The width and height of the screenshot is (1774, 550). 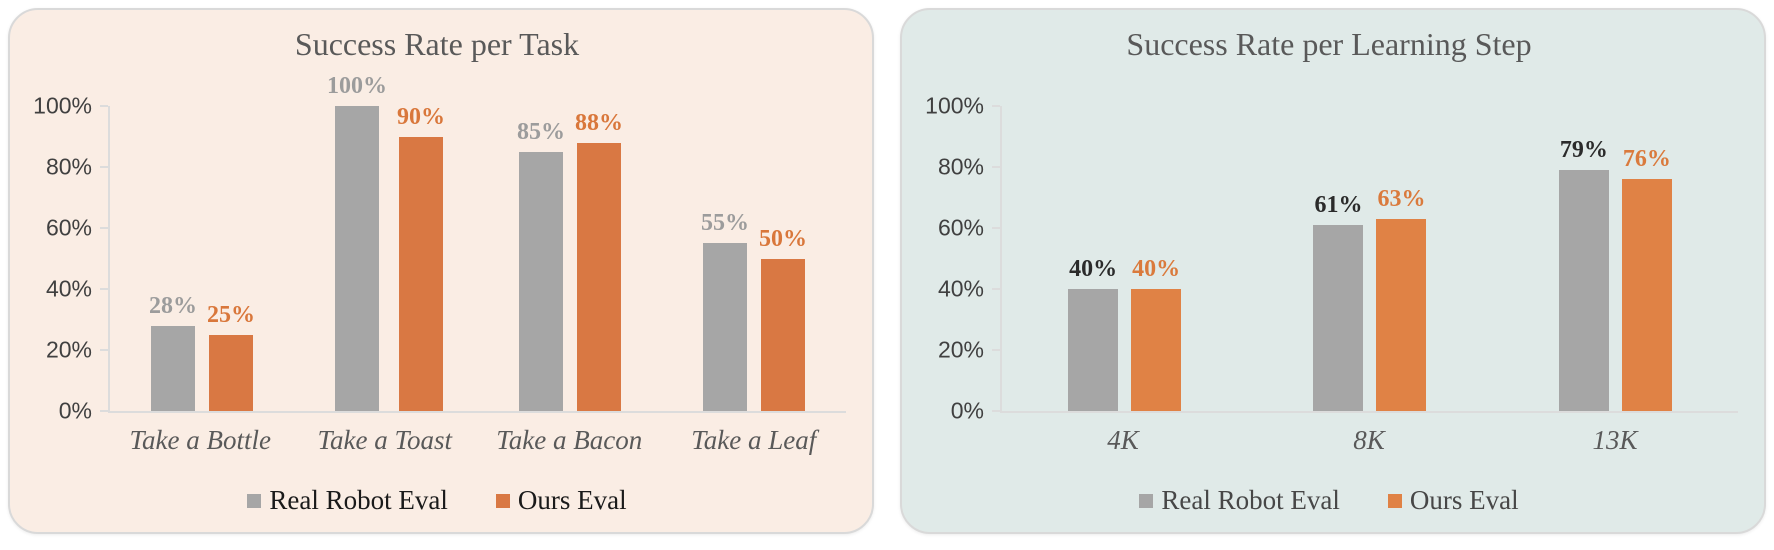 What do you see at coordinates (570, 258) in the screenshot?
I see `bar-group-take-a-bacon: 85% 88%` at bounding box center [570, 258].